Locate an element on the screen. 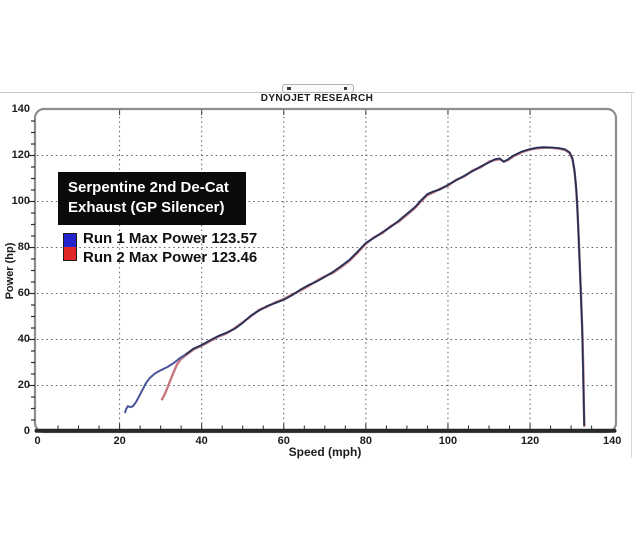 The width and height of the screenshot is (634, 545). x-tick-label: 60 is located at coordinates (283, 441).